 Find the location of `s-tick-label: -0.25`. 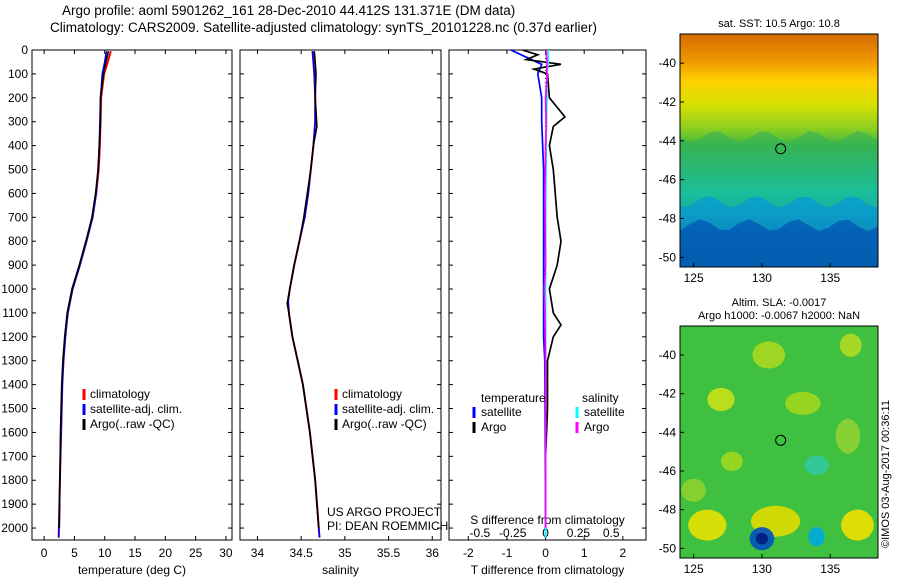

s-tick-label: -0.25 is located at coordinates (513, 533).